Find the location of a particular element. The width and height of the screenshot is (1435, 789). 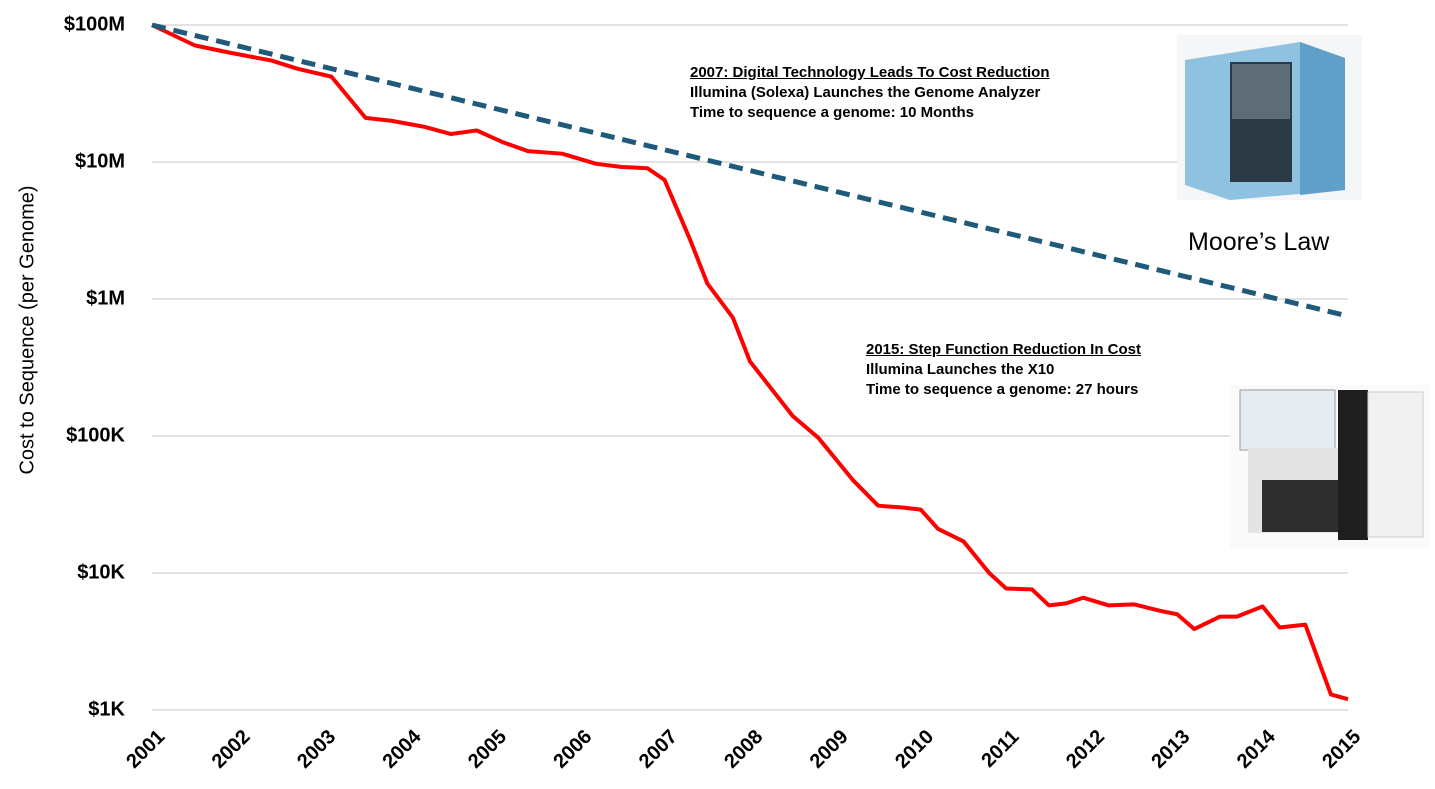

x-tick-label: 2015 is located at coordinates (1341, 749).